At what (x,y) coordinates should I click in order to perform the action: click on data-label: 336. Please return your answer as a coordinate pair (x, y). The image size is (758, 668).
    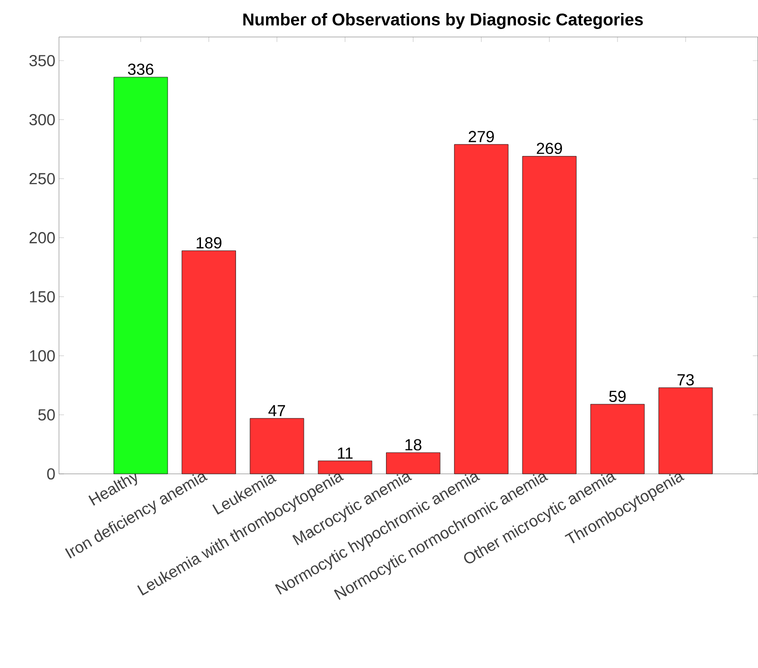
    Looking at the image, I should click on (141, 70).